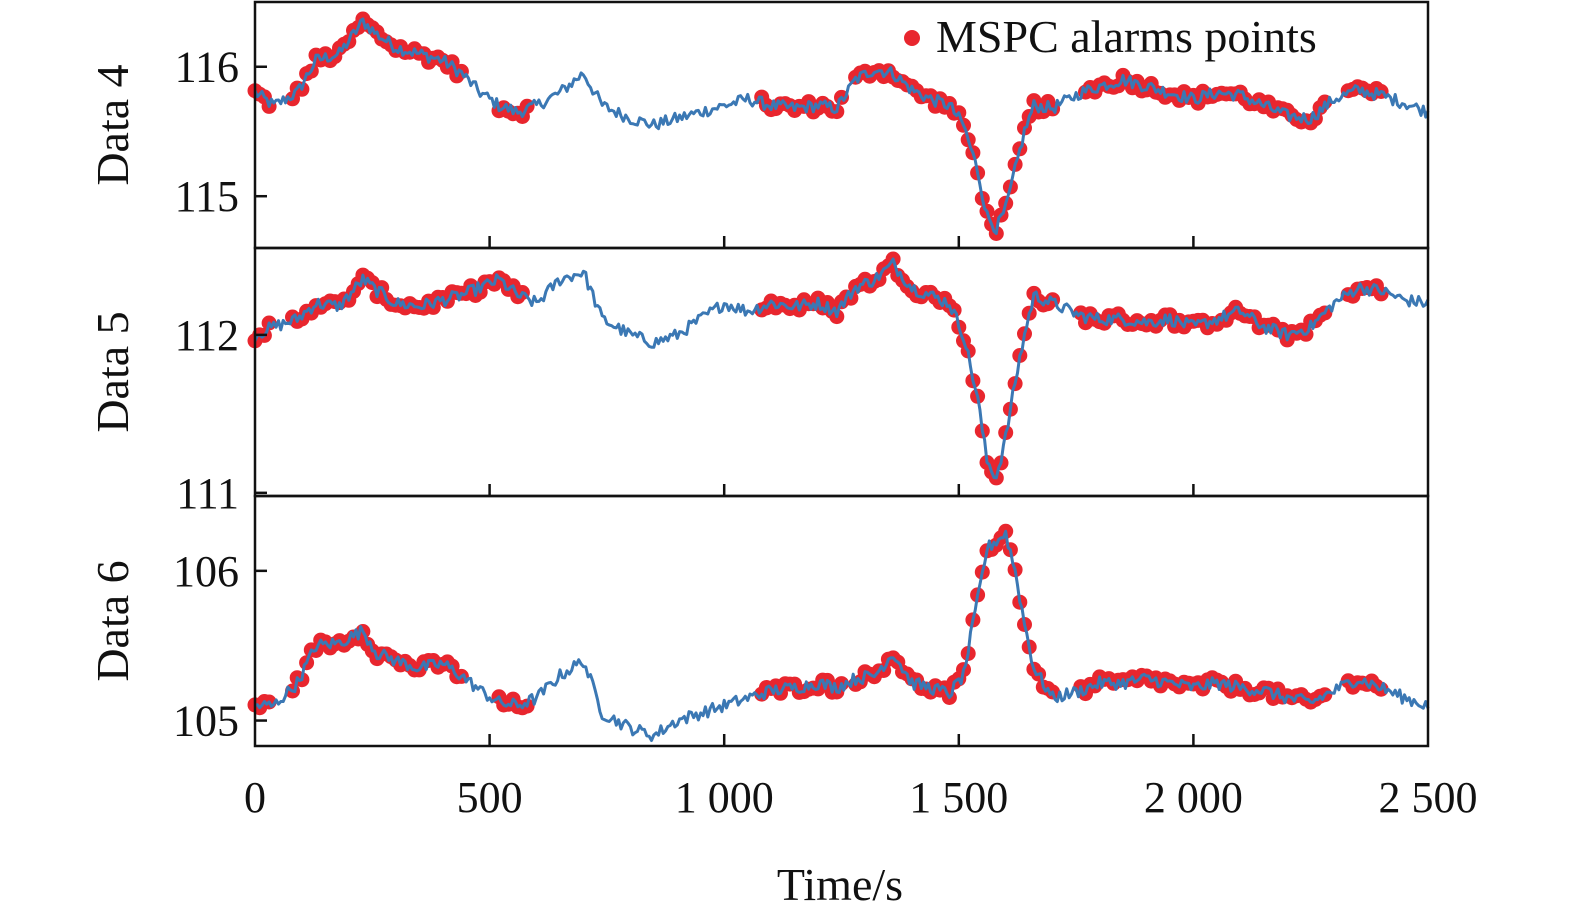 This screenshot has width=1575, height=923. I want to click on x-tick-label: 1 500, so click(958, 797).